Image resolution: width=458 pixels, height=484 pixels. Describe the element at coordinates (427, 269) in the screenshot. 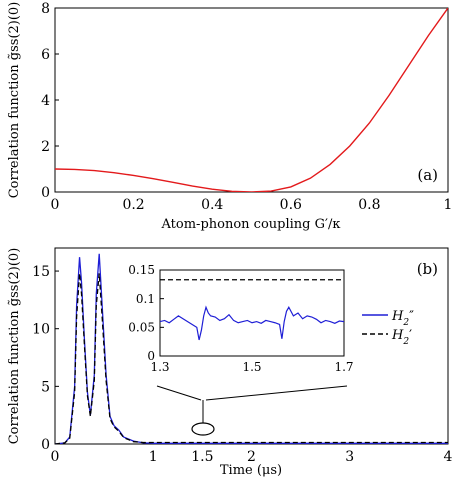

I see `panel-b-label: (b)` at that location.